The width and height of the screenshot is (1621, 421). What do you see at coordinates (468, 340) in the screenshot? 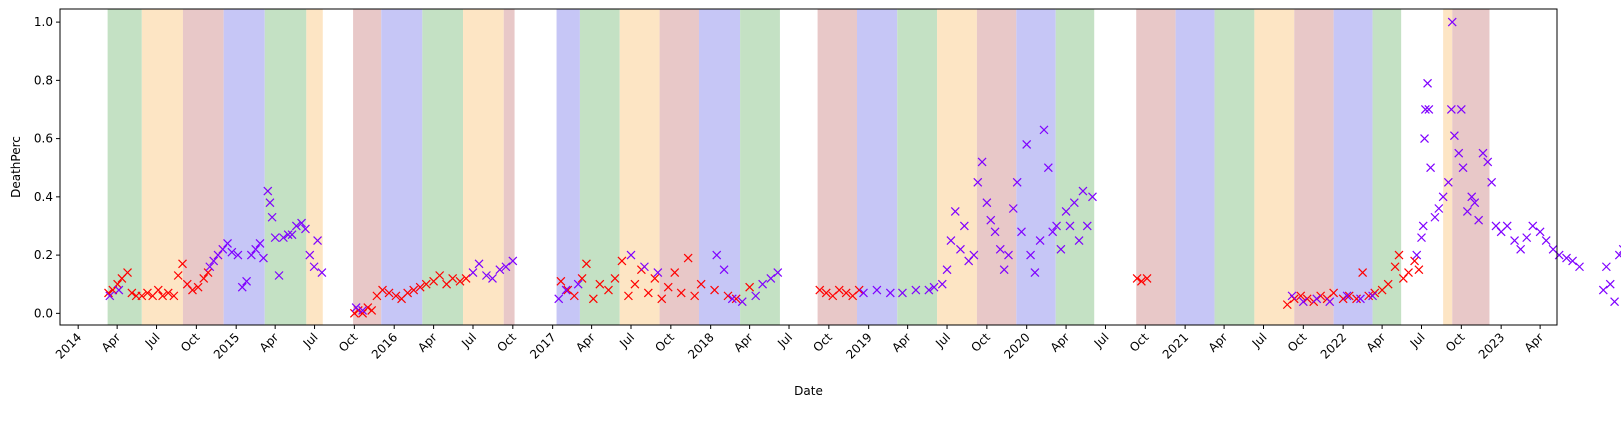
I see `x-tick-label: Jul` at bounding box center [468, 340].